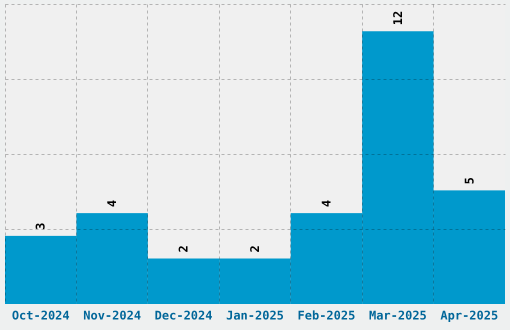 This screenshot has width=510, height=330. What do you see at coordinates (255, 315) in the screenshot?
I see `x-tick-label: Jan-2025` at bounding box center [255, 315].